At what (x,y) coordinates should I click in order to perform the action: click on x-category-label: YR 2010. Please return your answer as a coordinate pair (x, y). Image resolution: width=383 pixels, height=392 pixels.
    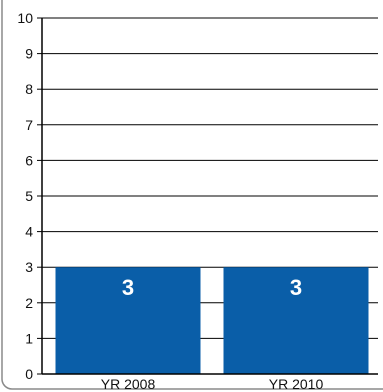
    Looking at the image, I should click on (296, 384).